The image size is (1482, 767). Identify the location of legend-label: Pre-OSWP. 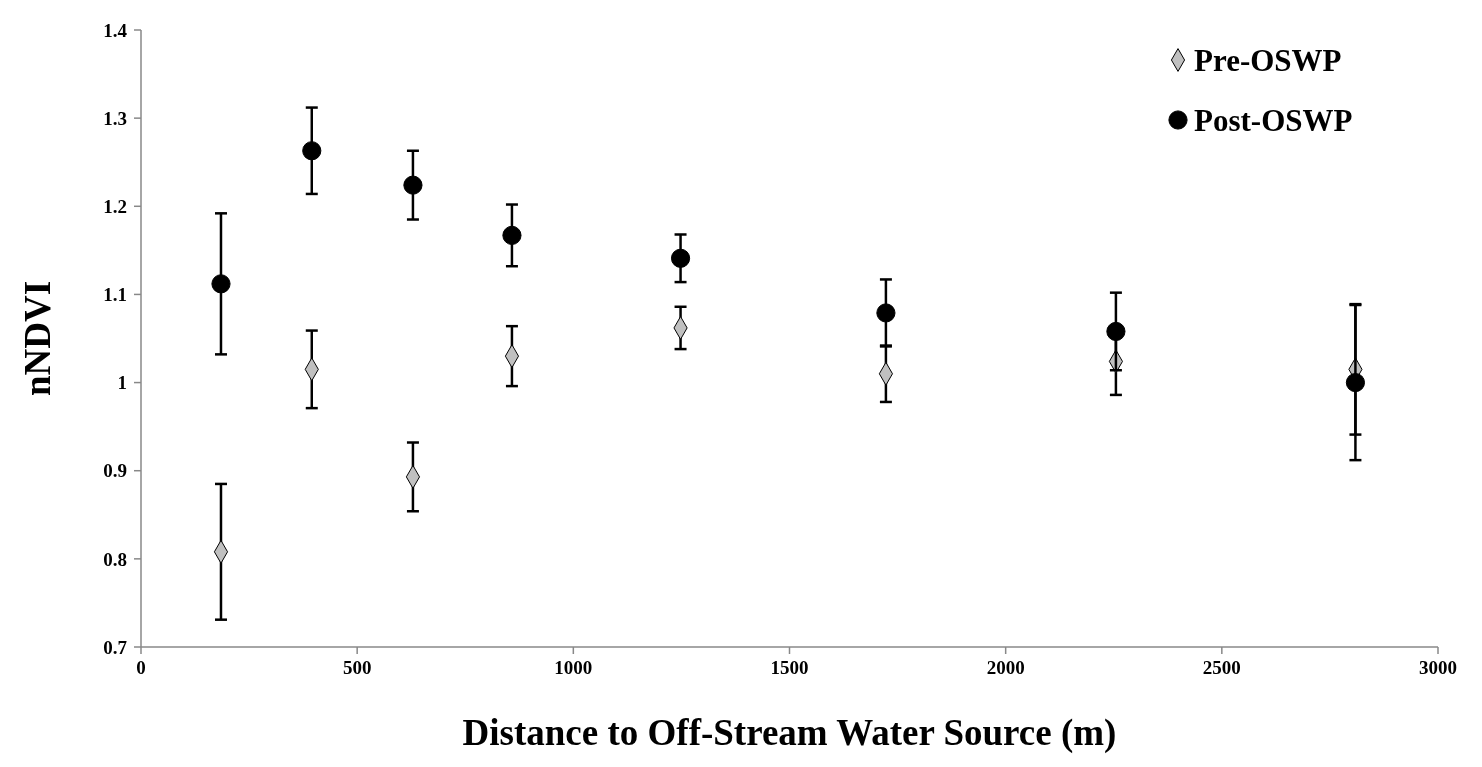
(1268, 60).